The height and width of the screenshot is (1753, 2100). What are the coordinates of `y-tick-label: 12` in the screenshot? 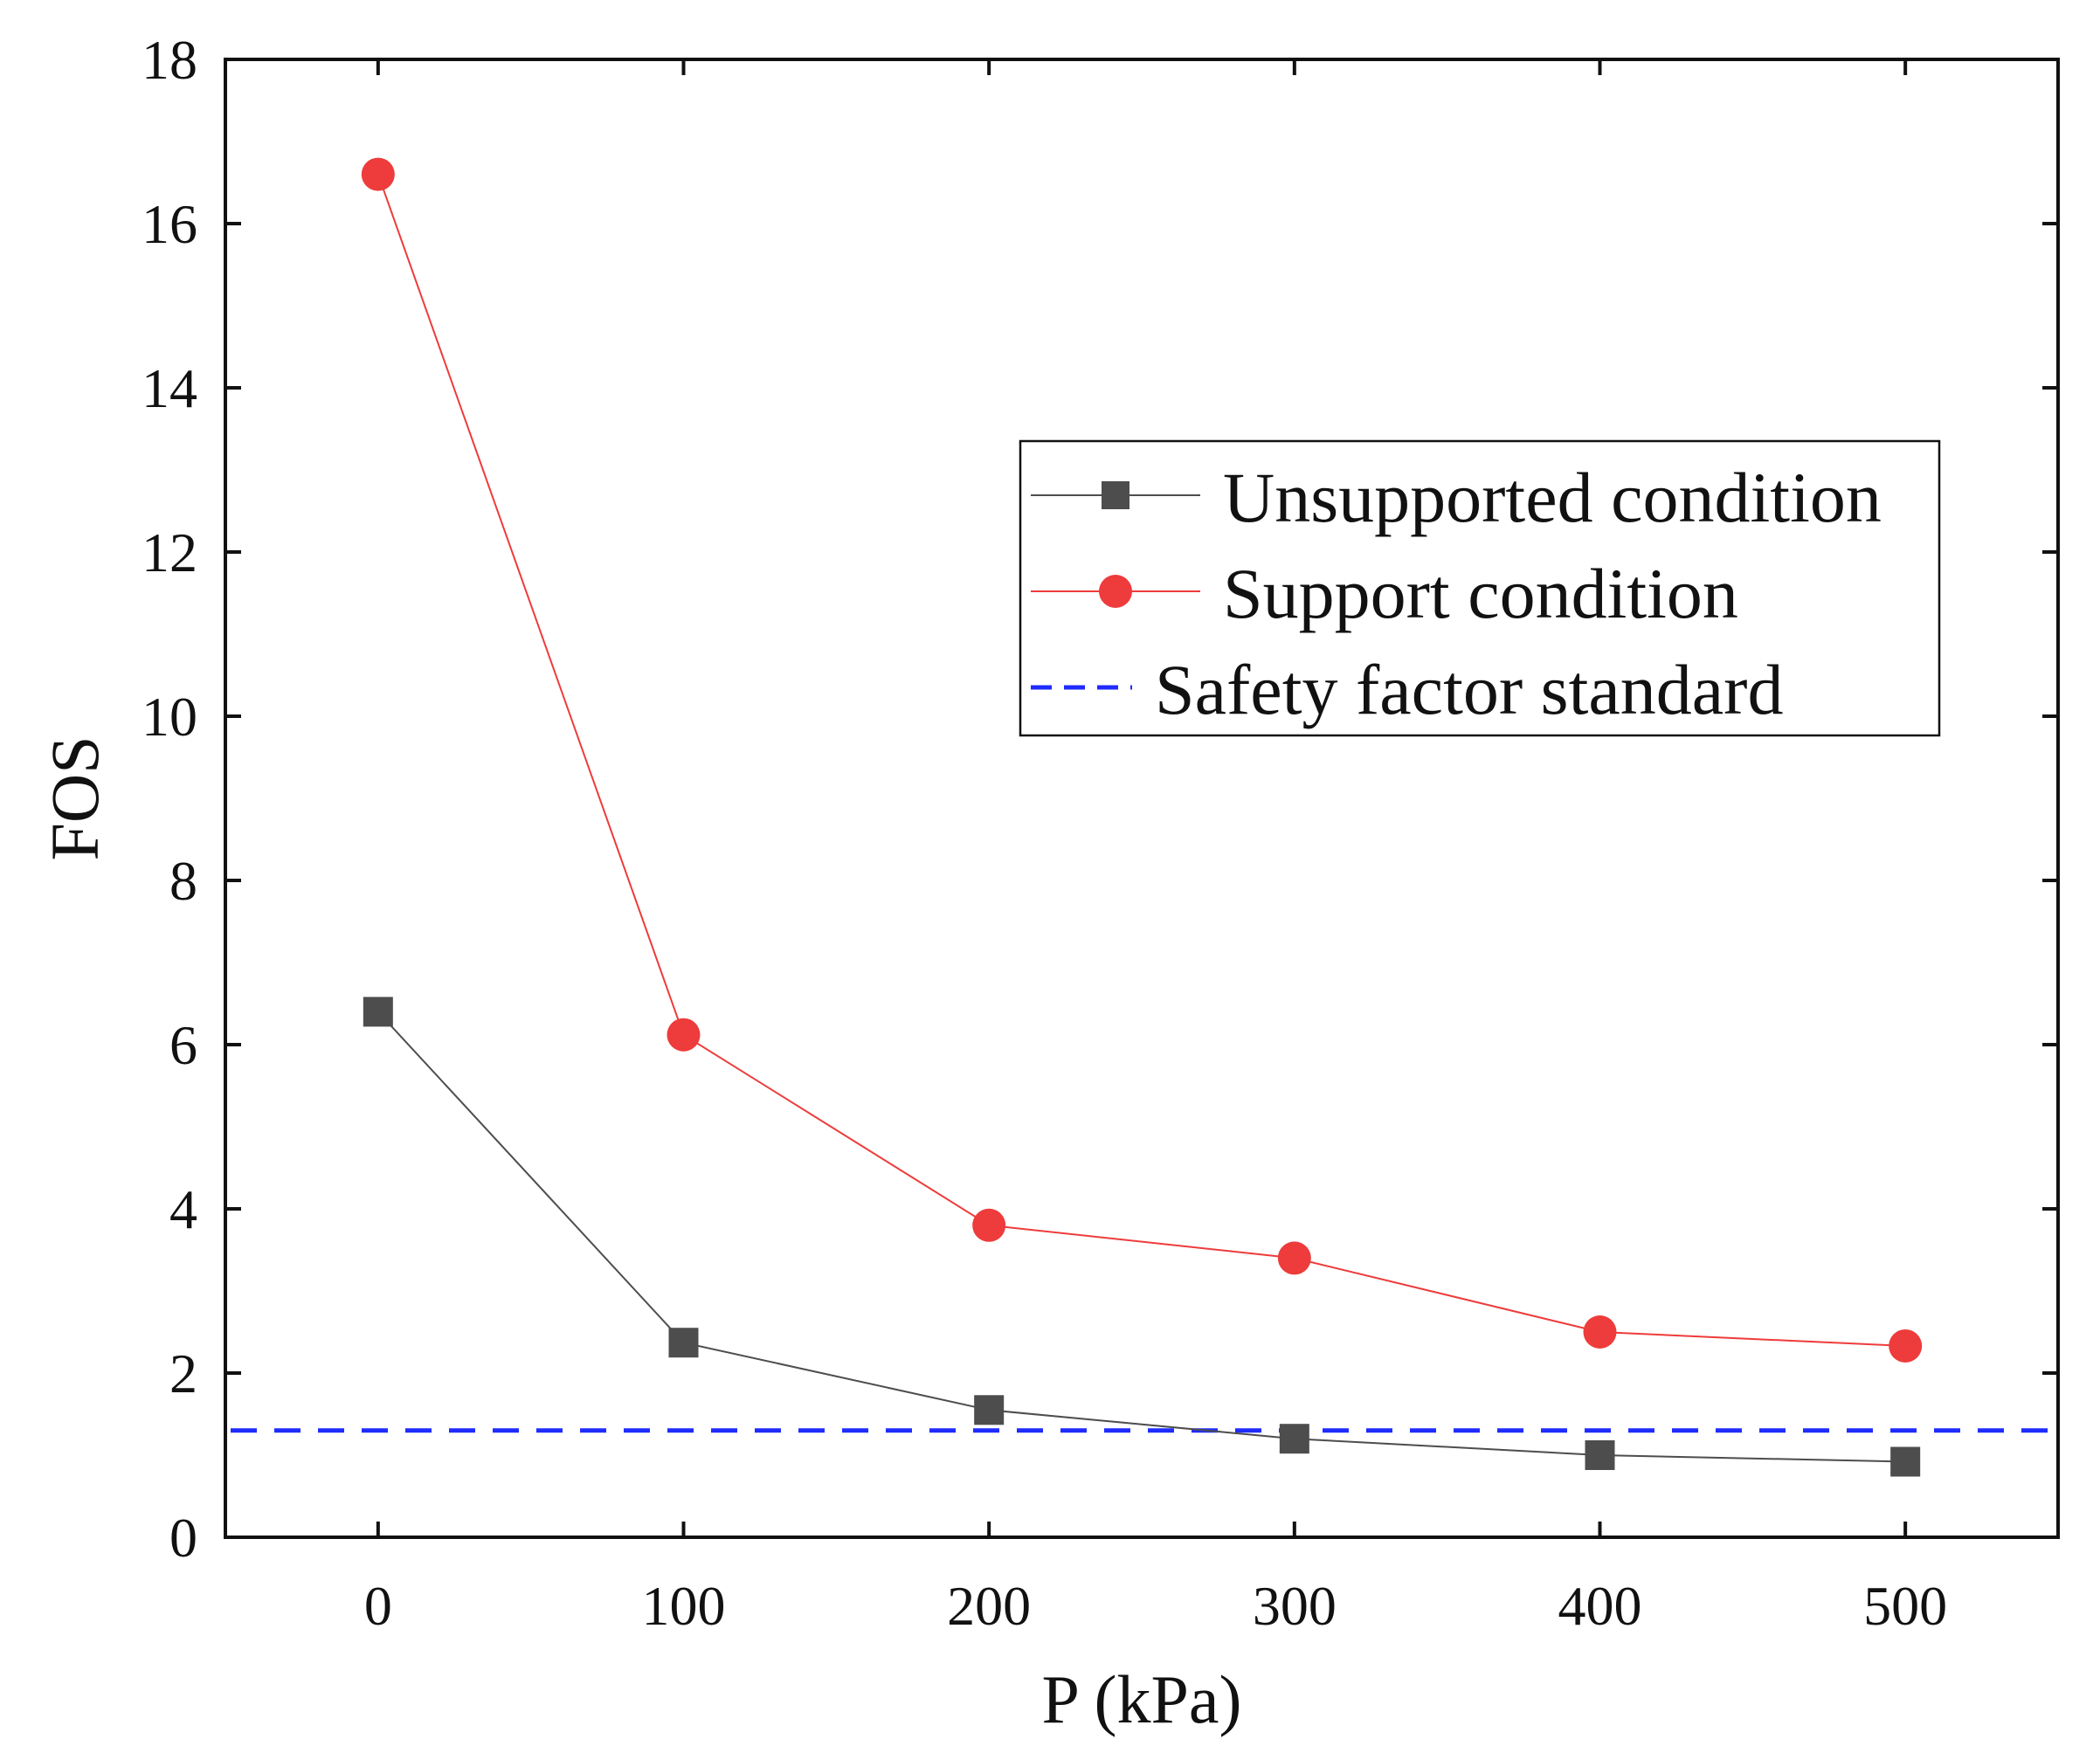 It's located at (169, 552).